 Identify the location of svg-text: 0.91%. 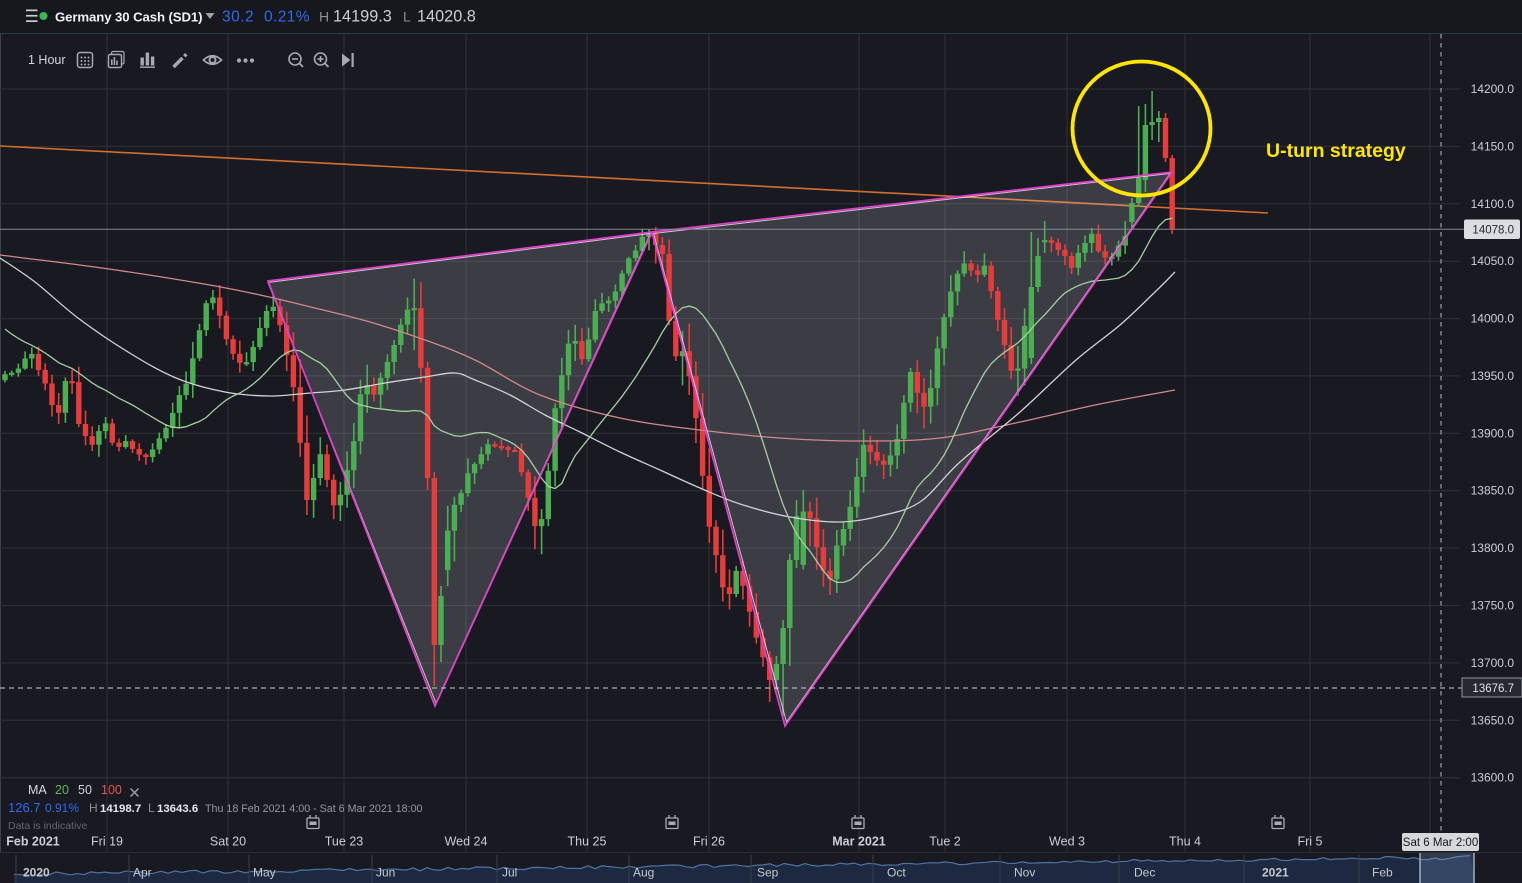
(62, 808).